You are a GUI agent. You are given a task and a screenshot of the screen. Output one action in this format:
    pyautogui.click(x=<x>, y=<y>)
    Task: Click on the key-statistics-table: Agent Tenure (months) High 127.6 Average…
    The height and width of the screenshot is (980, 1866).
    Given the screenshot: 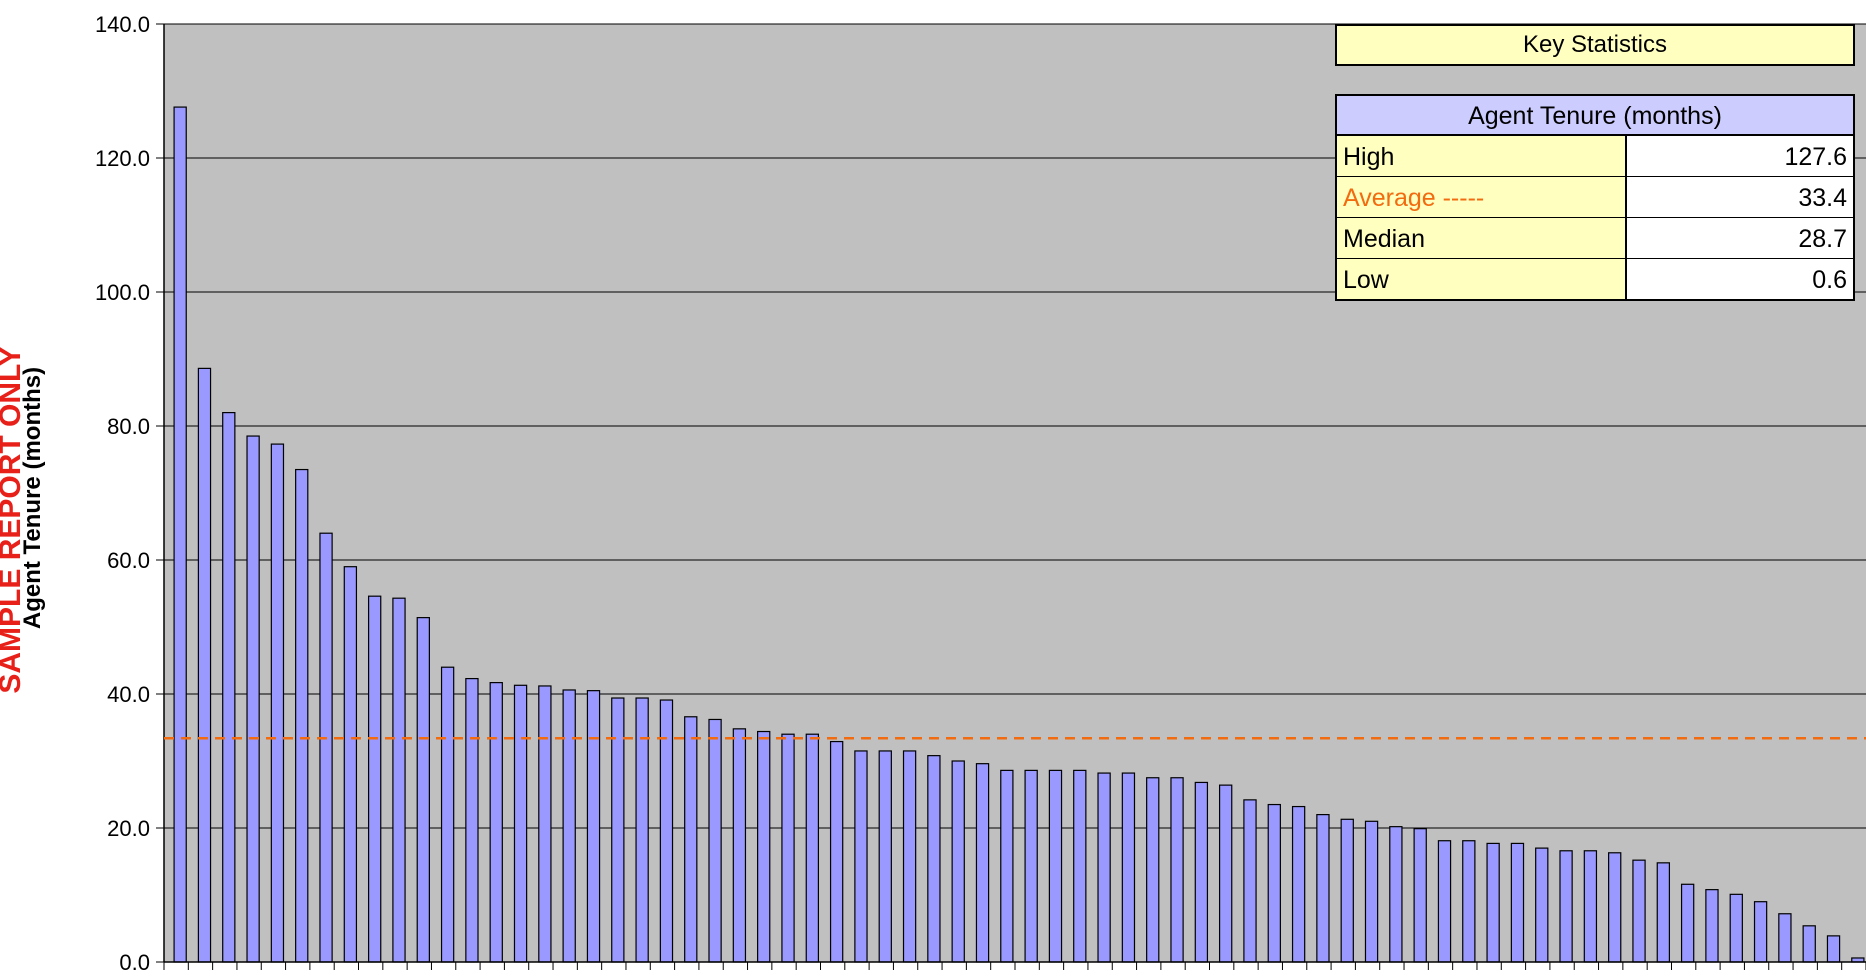 What is the action you would take?
    pyautogui.click(x=1595, y=197)
    